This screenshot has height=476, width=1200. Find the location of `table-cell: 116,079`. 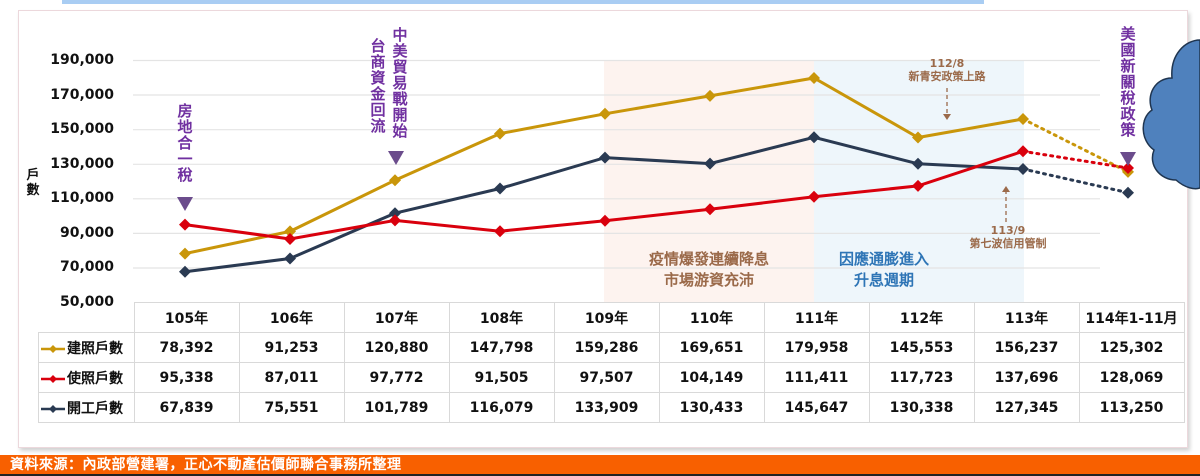

table-cell: 116,079 is located at coordinates (501, 407).